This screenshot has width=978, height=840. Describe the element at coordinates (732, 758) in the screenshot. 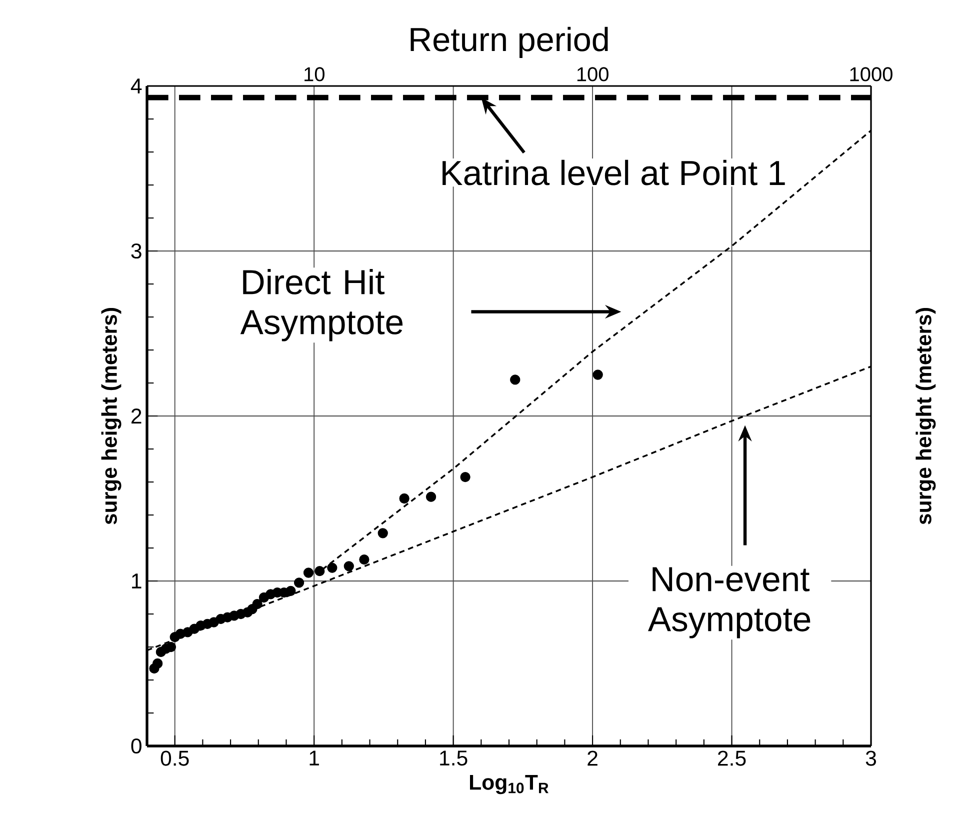

I see `x-tick-label: 2.5` at that location.